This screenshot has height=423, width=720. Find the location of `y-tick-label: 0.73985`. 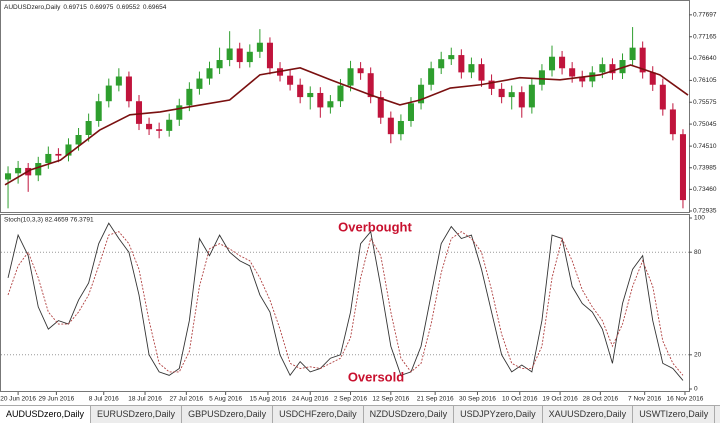

y-tick-label: 0.73985 is located at coordinates (705, 167).